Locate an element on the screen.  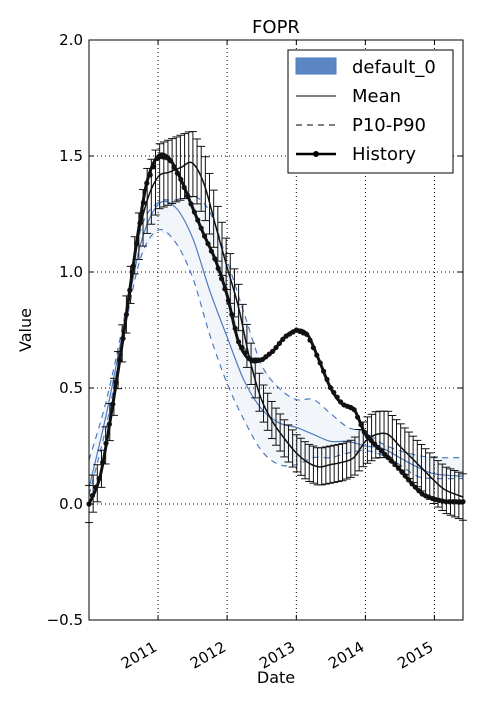
y-tick-label: 2.0 is located at coordinates (71, 40).